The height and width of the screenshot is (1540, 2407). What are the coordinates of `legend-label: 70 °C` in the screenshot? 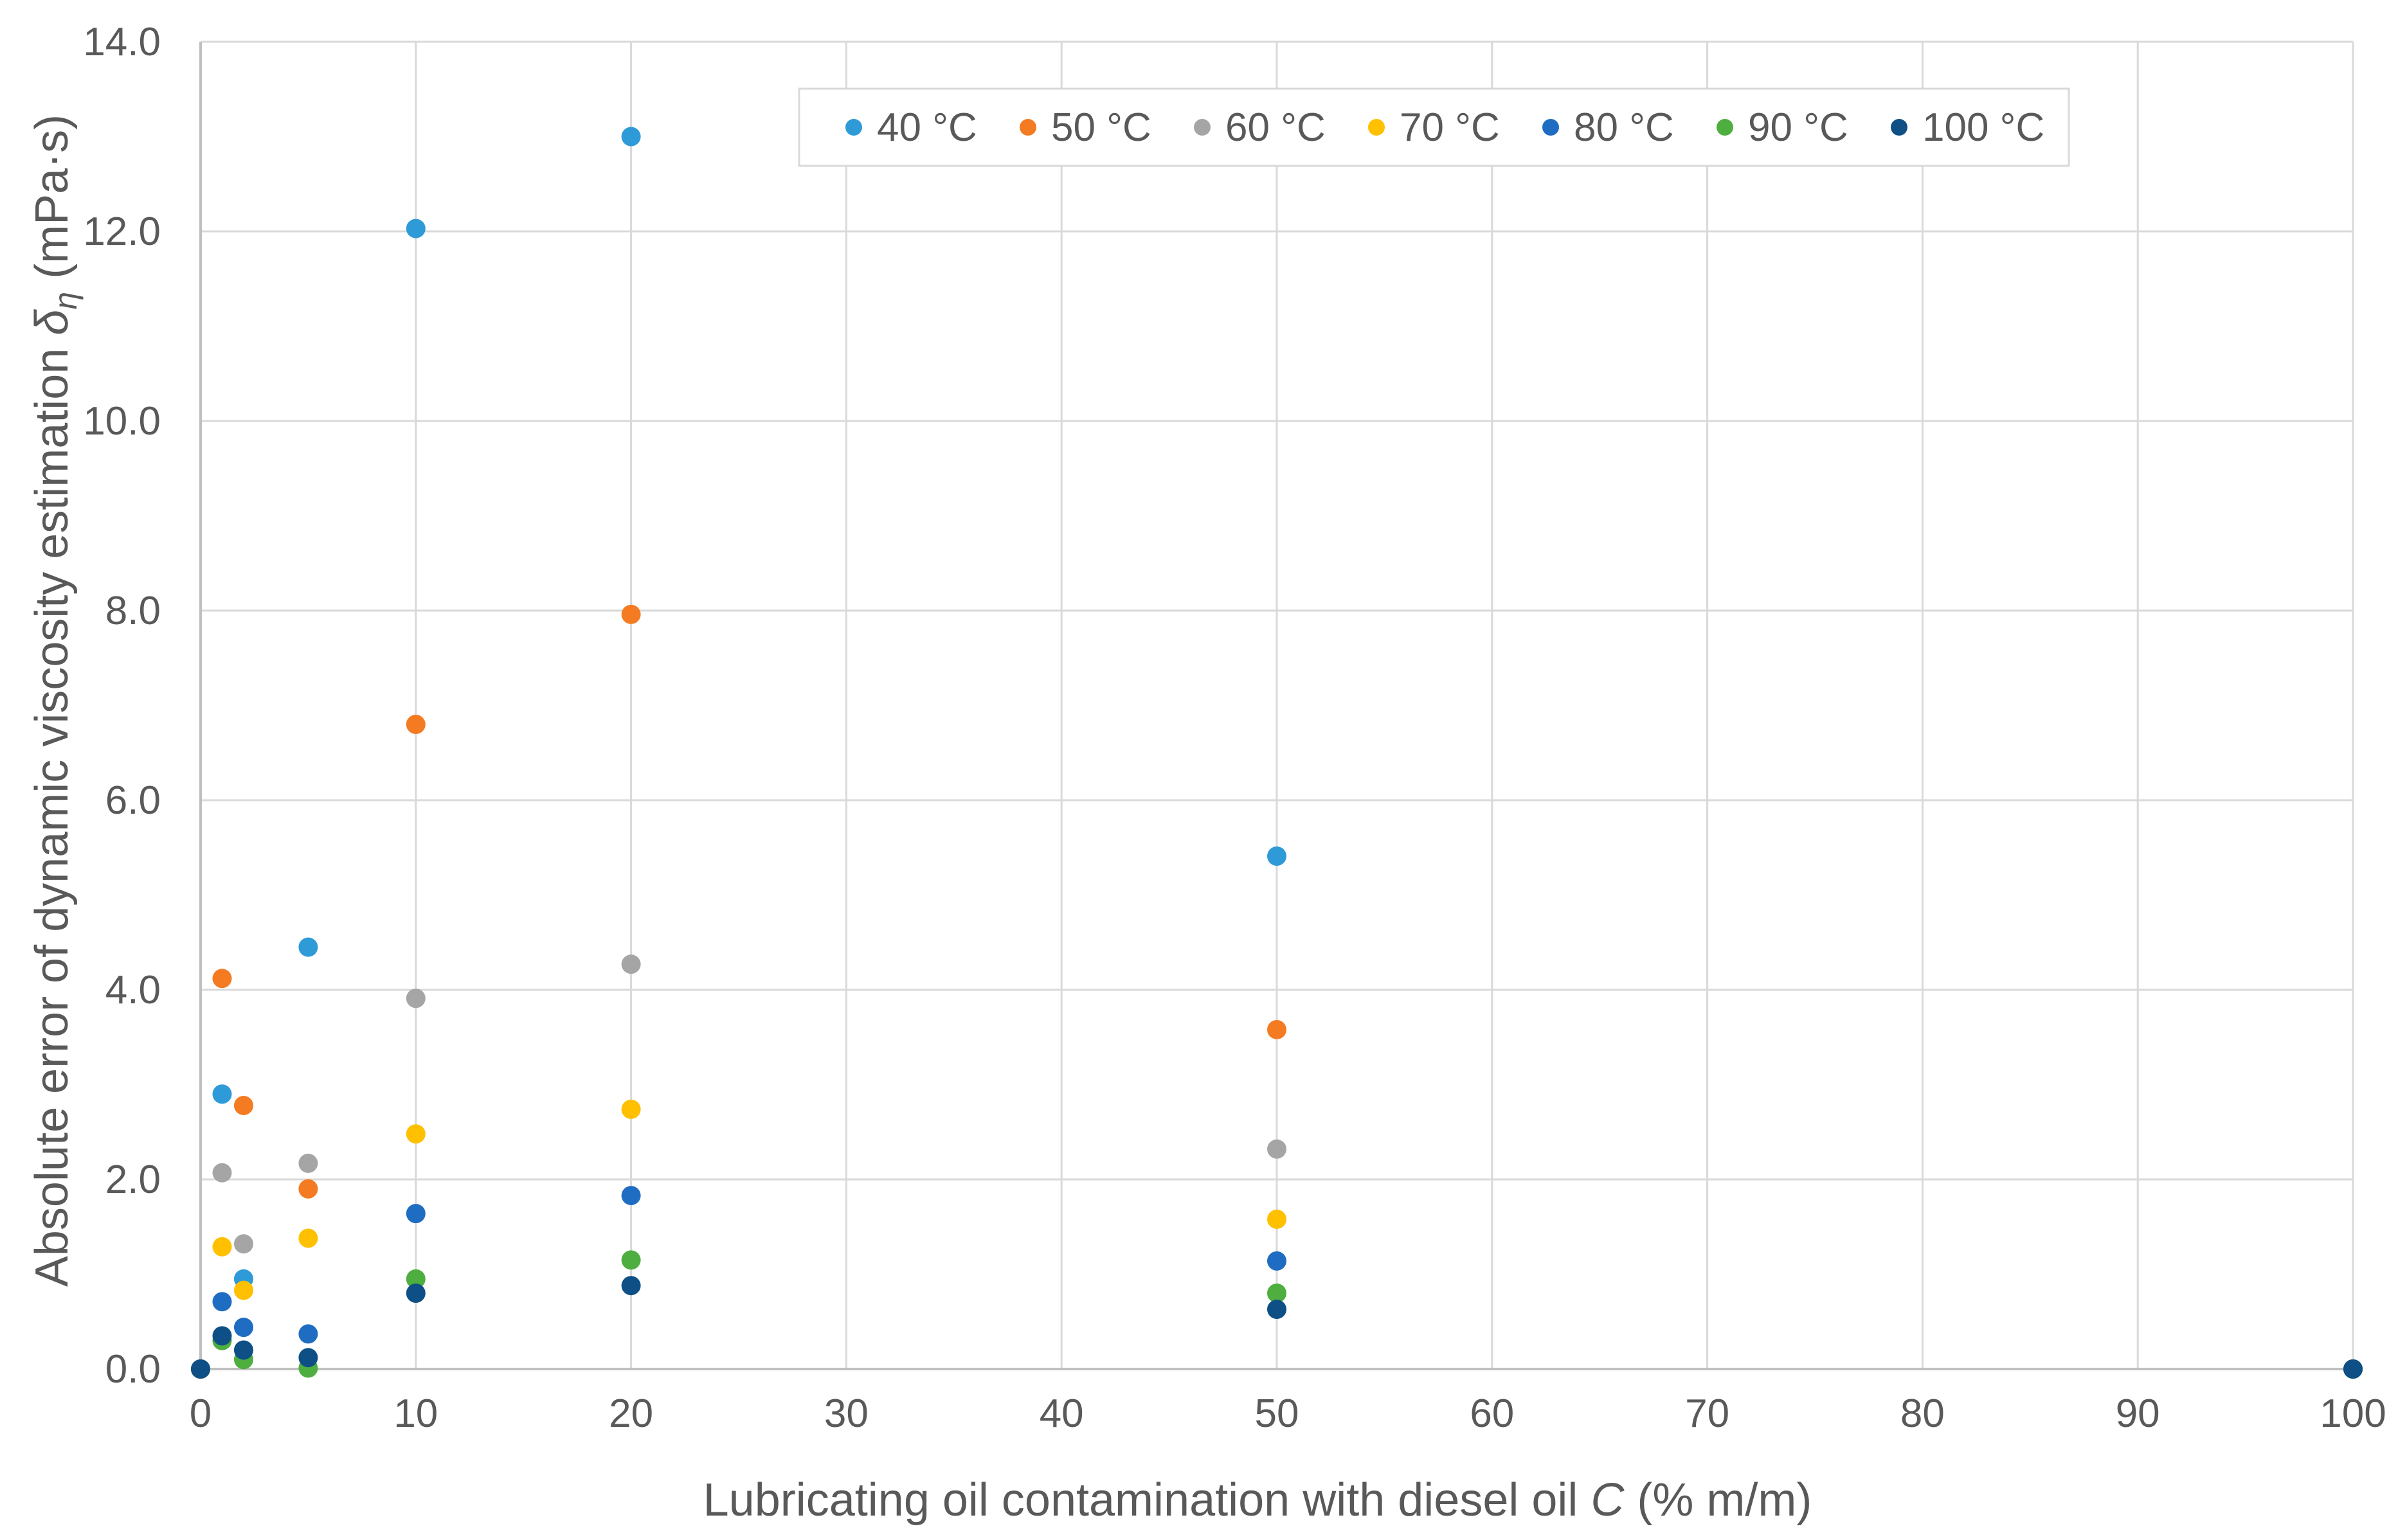 It's located at (1450, 127).